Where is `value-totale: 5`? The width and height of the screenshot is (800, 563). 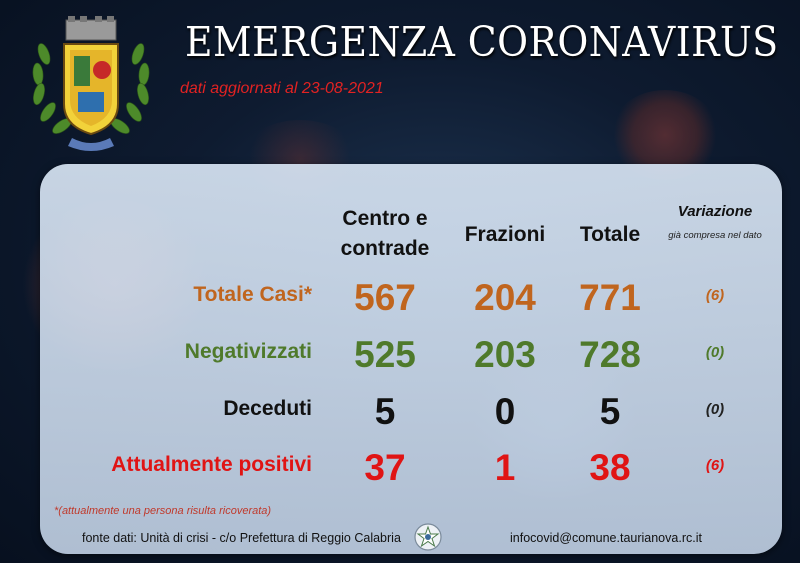 value-totale: 5 is located at coordinates (610, 411).